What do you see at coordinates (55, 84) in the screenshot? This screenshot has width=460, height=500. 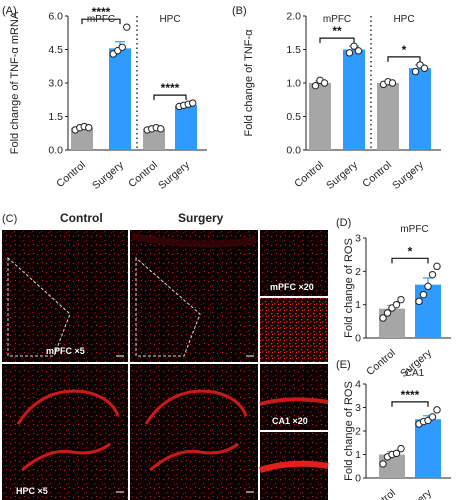 I see `y-tick-label: 3.0` at bounding box center [55, 84].